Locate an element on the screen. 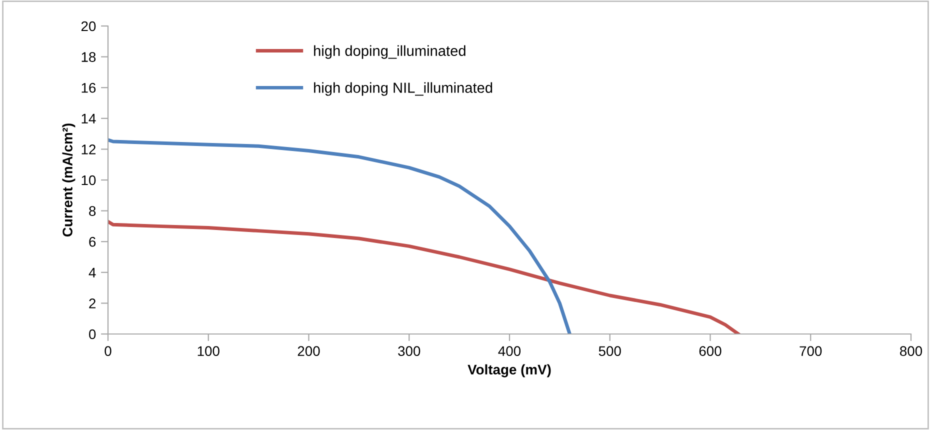 The height and width of the screenshot is (430, 931). y-tick-label: 4 is located at coordinates (92, 273).